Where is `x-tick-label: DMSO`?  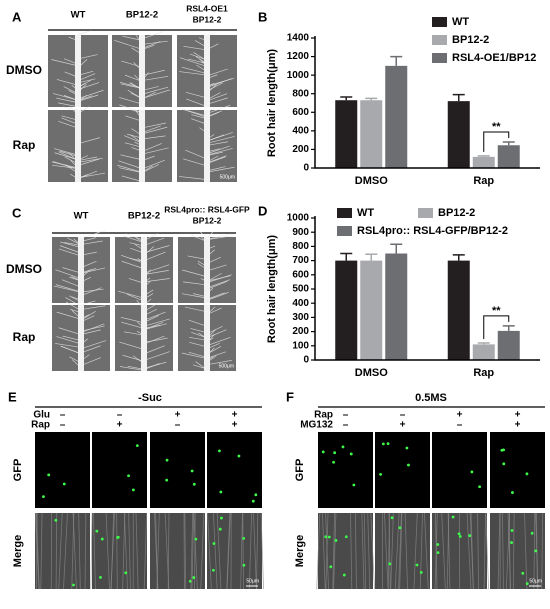
x-tick-label: DMSO is located at coordinates (371, 373).